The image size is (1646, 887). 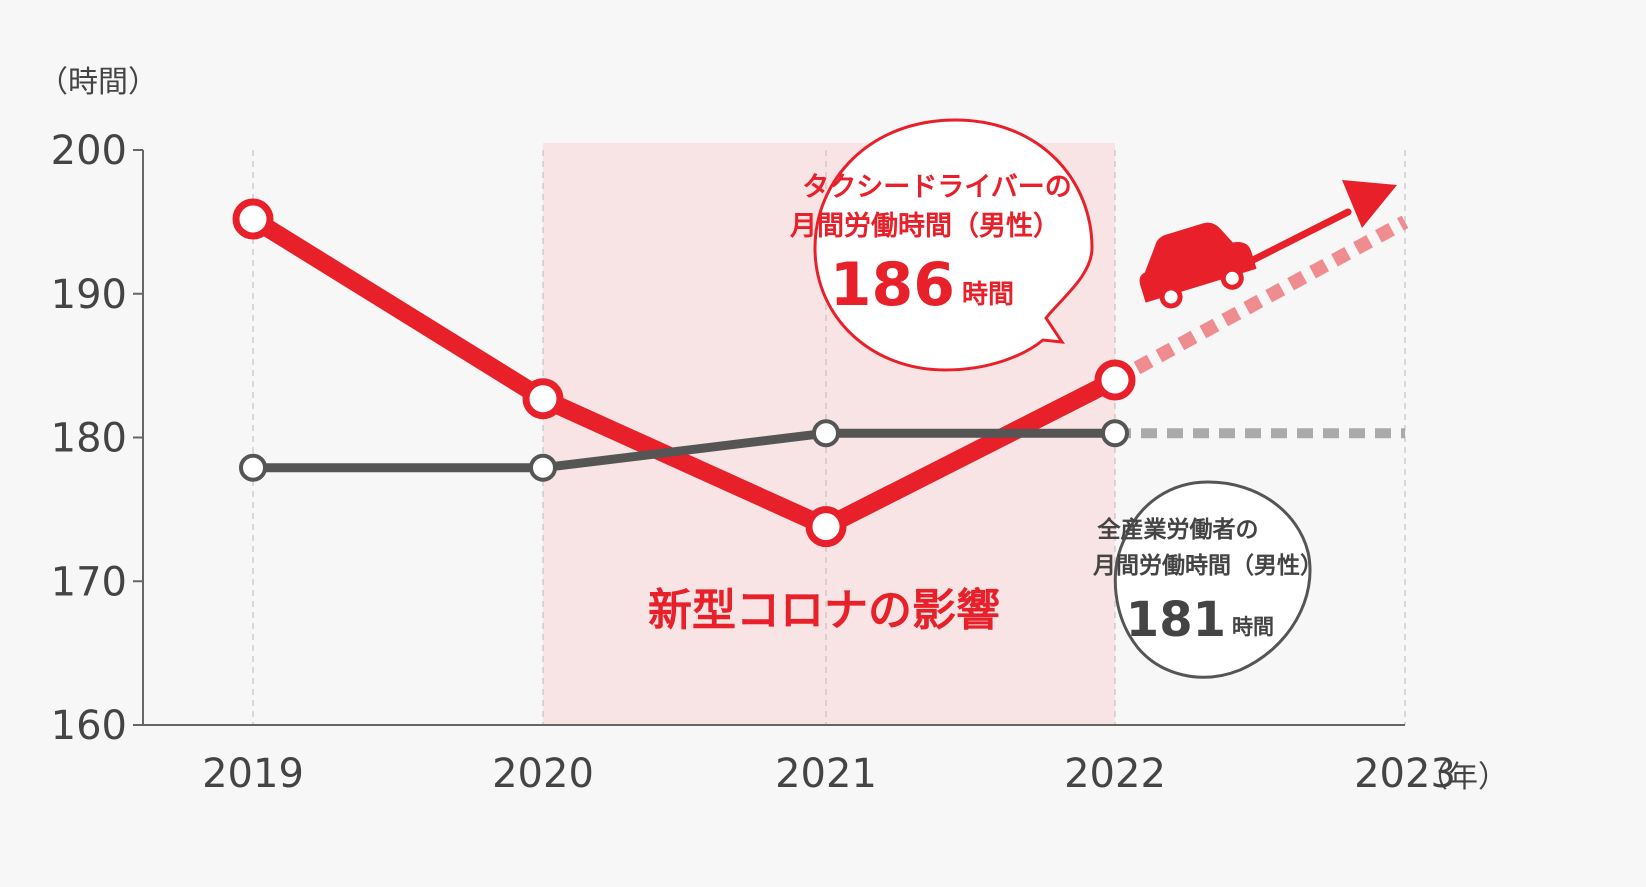 I want to click on icons-layer, so click(x=1268, y=244).